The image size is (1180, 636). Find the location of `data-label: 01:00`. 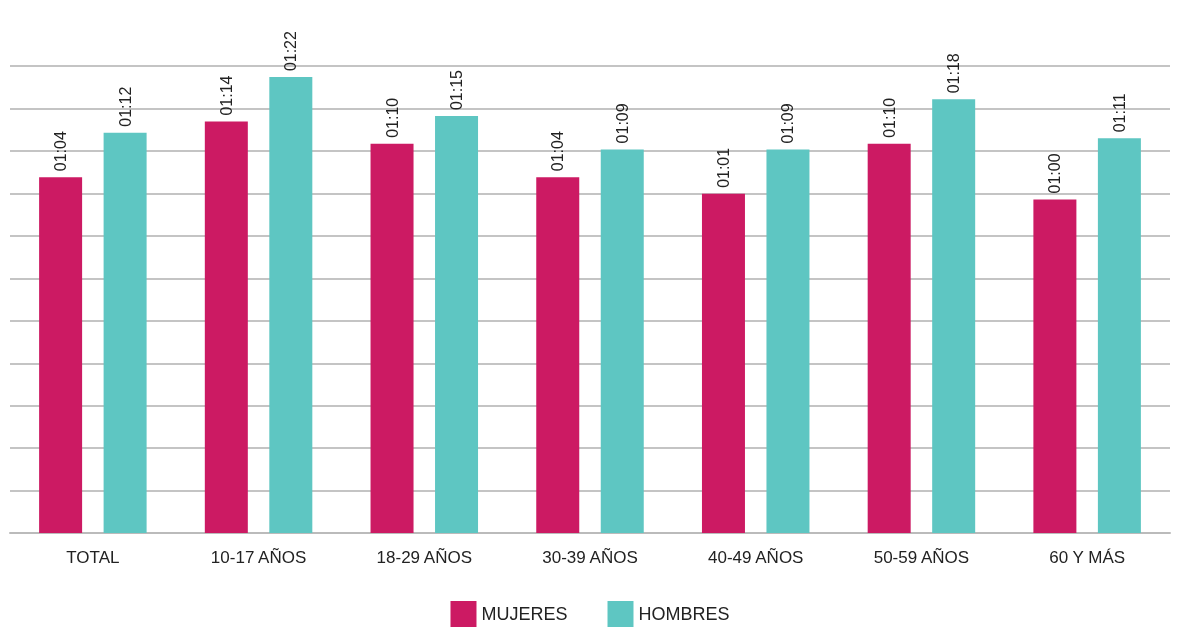

data-label: 01:00 is located at coordinates (1055, 173).